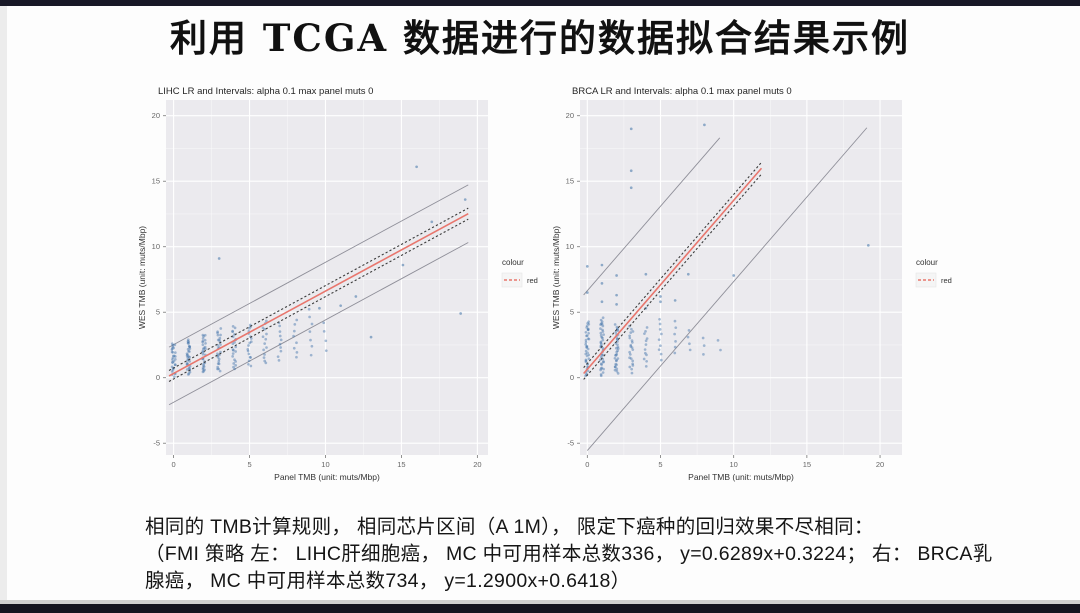 The width and height of the screenshot is (1080, 613). I want to click on caption-line-3: 腺癌， MC 中可用样本总数734， y=1.2900x+0.6418）, so click(388, 581).